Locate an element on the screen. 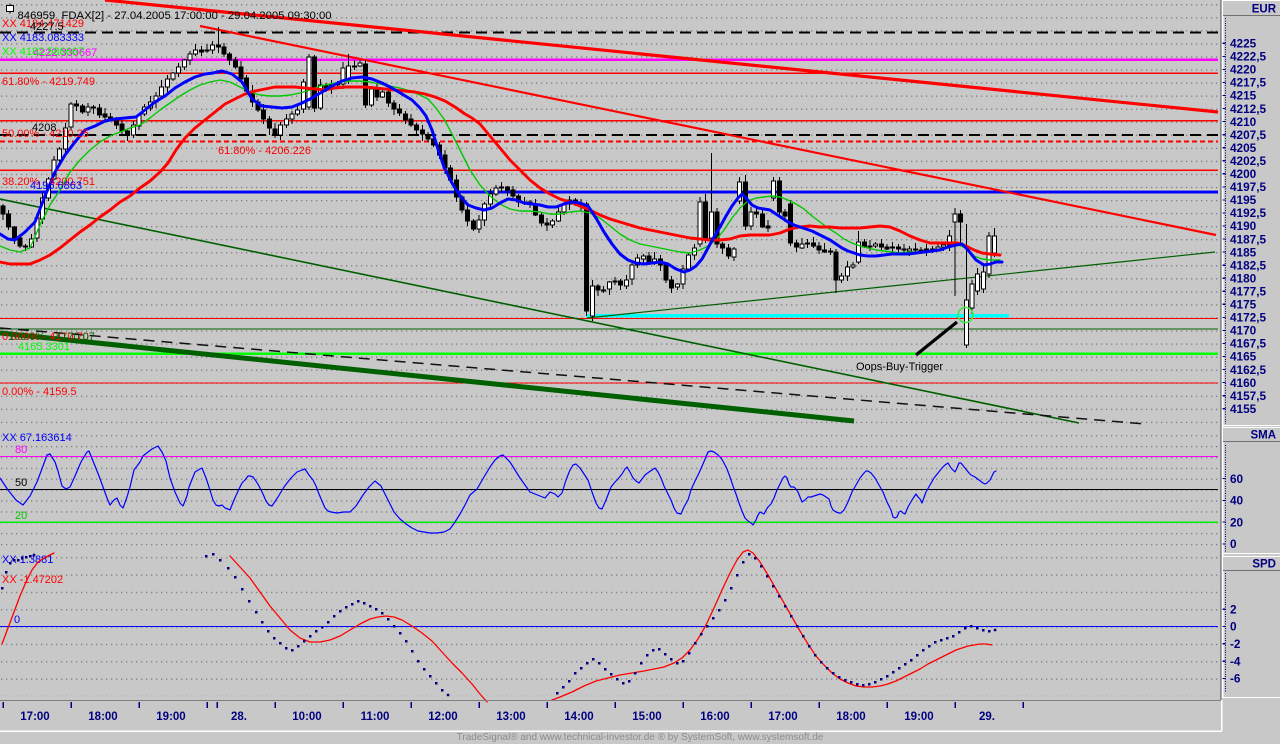  svg-text: 4190 is located at coordinates (1243, 226).